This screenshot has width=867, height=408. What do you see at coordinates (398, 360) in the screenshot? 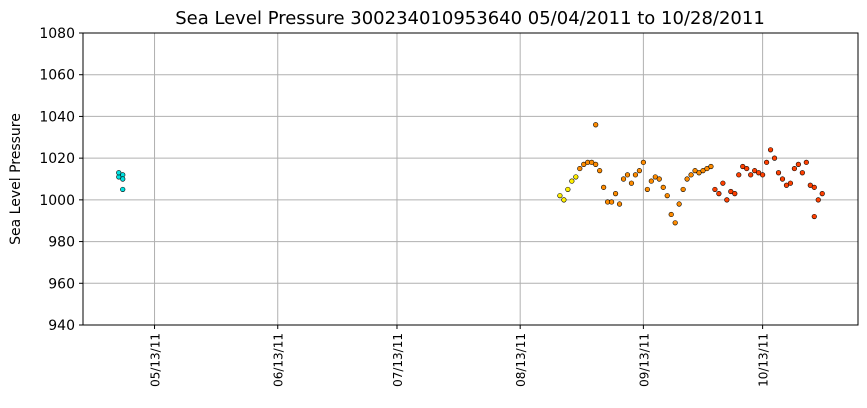
I see `x-tick-label: 07/13/11` at bounding box center [398, 360].